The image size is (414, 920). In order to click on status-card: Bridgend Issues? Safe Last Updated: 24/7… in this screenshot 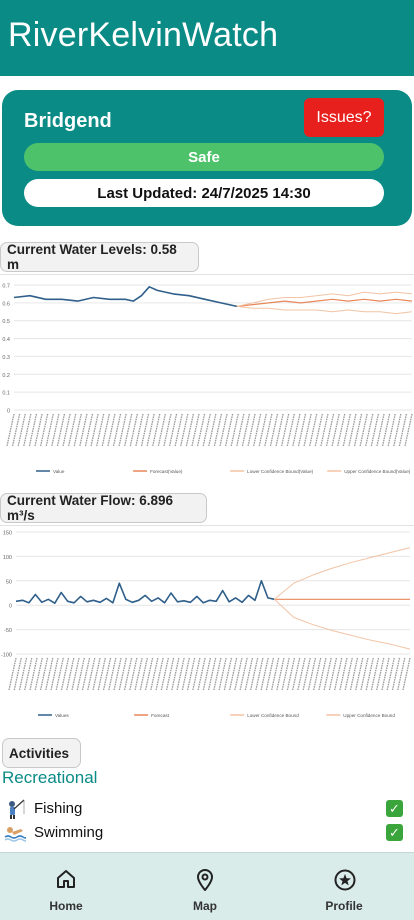, I will do `click(207, 158)`.